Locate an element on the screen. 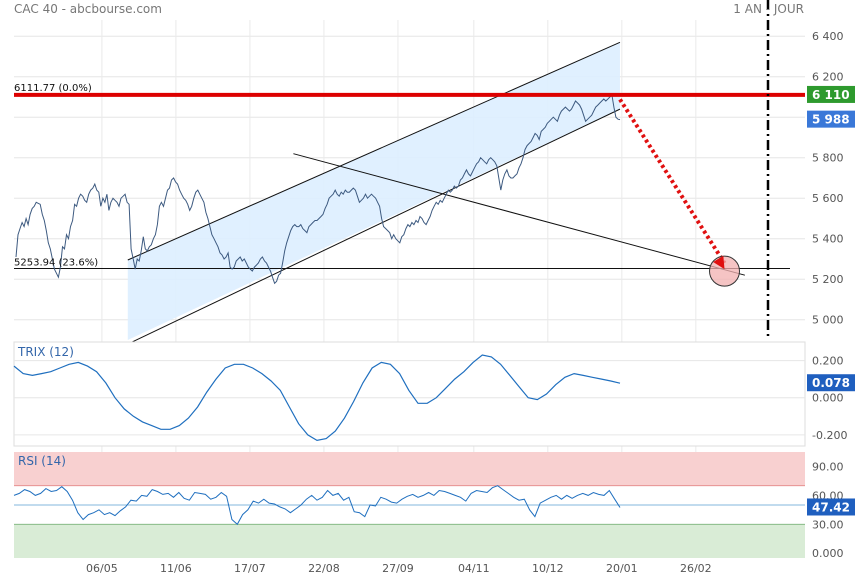  x-tick-label: 20/01 is located at coordinates (622, 568).